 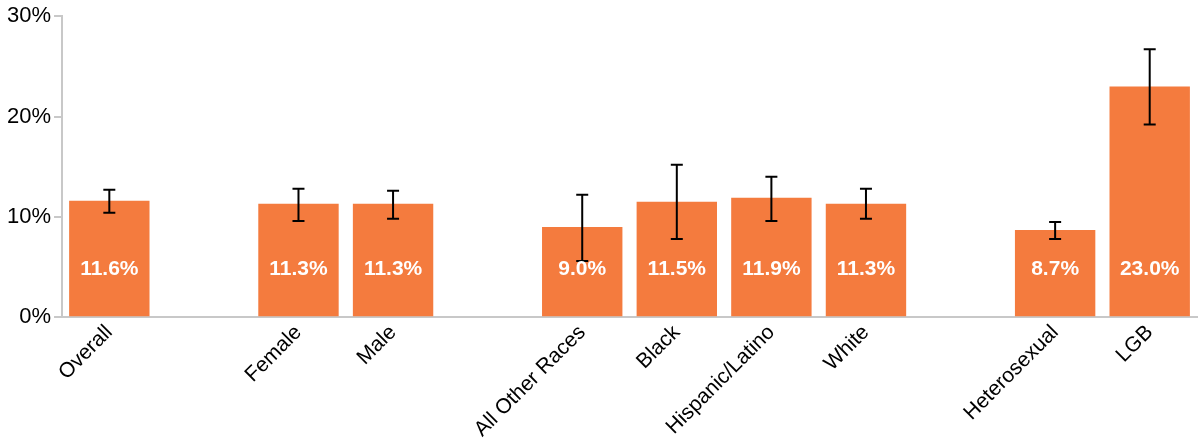 I want to click on y-tick-label: 20%, so click(x=29, y=115).